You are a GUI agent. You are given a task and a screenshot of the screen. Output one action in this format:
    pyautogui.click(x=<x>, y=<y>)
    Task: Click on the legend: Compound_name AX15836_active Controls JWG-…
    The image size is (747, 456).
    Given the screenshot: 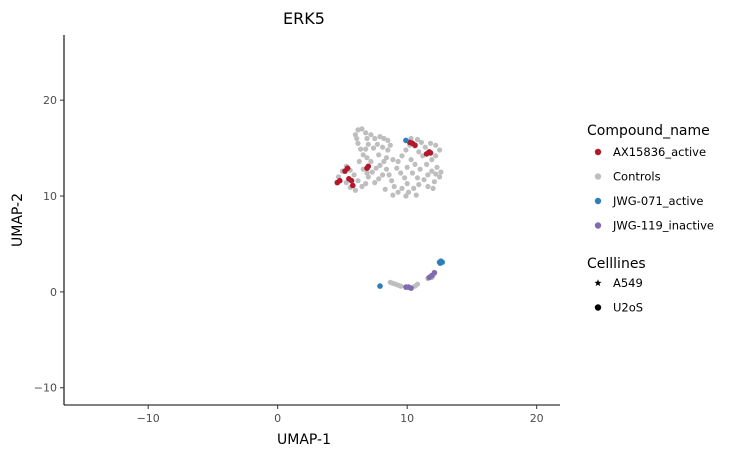 What is the action you would take?
    pyautogui.click(x=650, y=219)
    